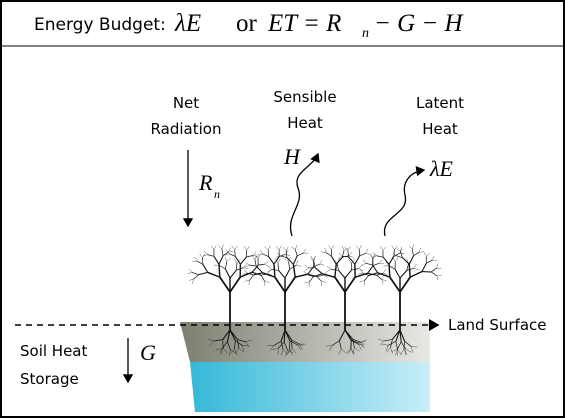 This screenshot has height=418, width=565. Describe the element at coordinates (440, 129) in the screenshot. I see `latent-heat-label: Heat` at that location.